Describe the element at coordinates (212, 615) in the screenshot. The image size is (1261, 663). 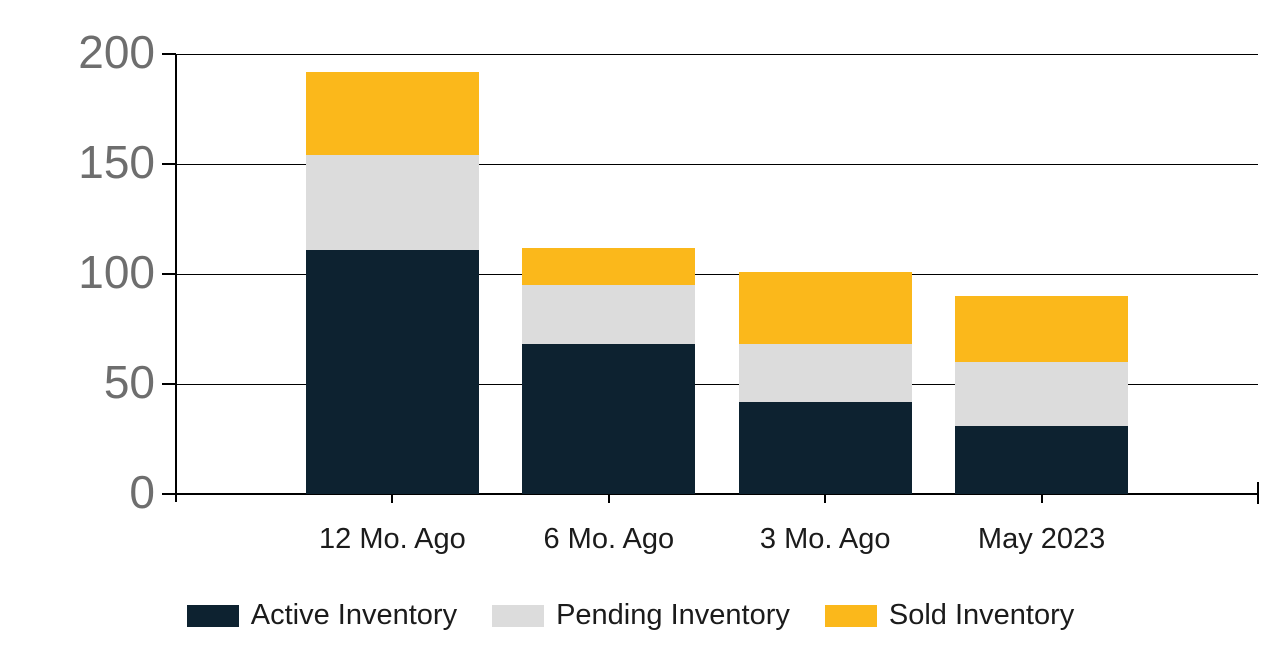
I see `active-inventory-swatch-icon` at that location.